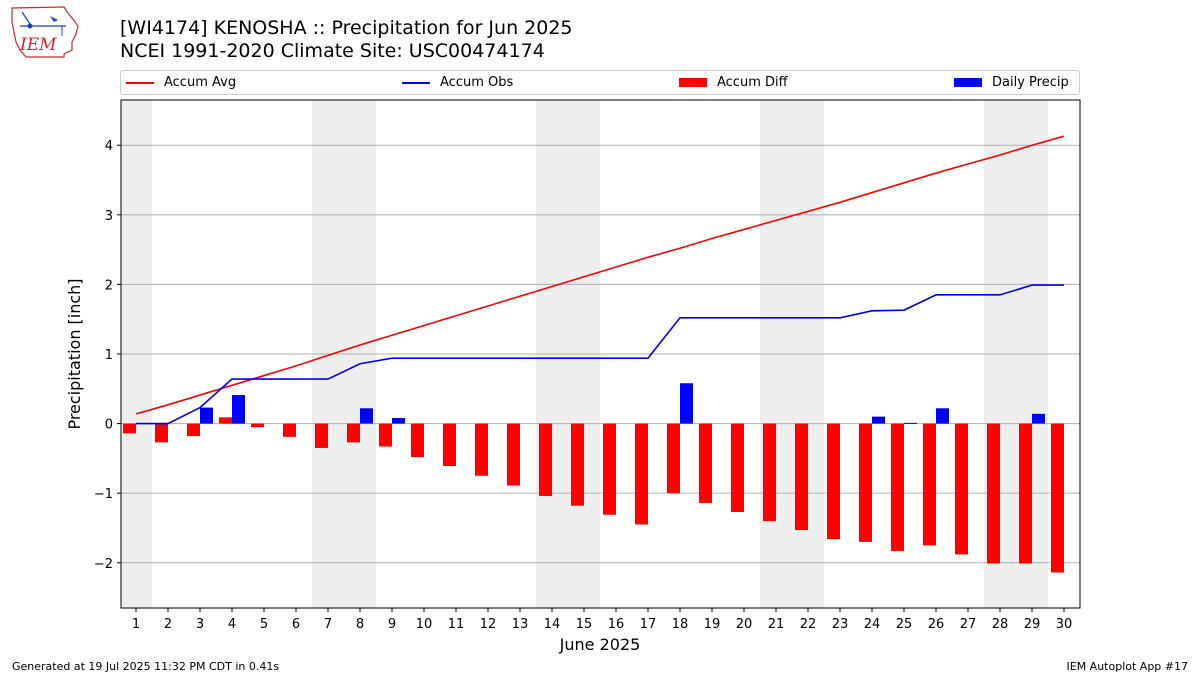 The height and width of the screenshot is (675, 1200). I want to click on x-tick-label: 23, so click(840, 624).